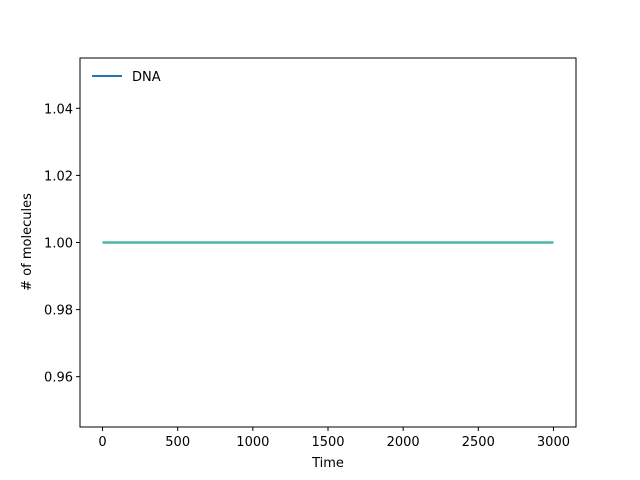 The height and width of the screenshot is (480, 640). I want to click on x-tick-label: 500, so click(177, 442).